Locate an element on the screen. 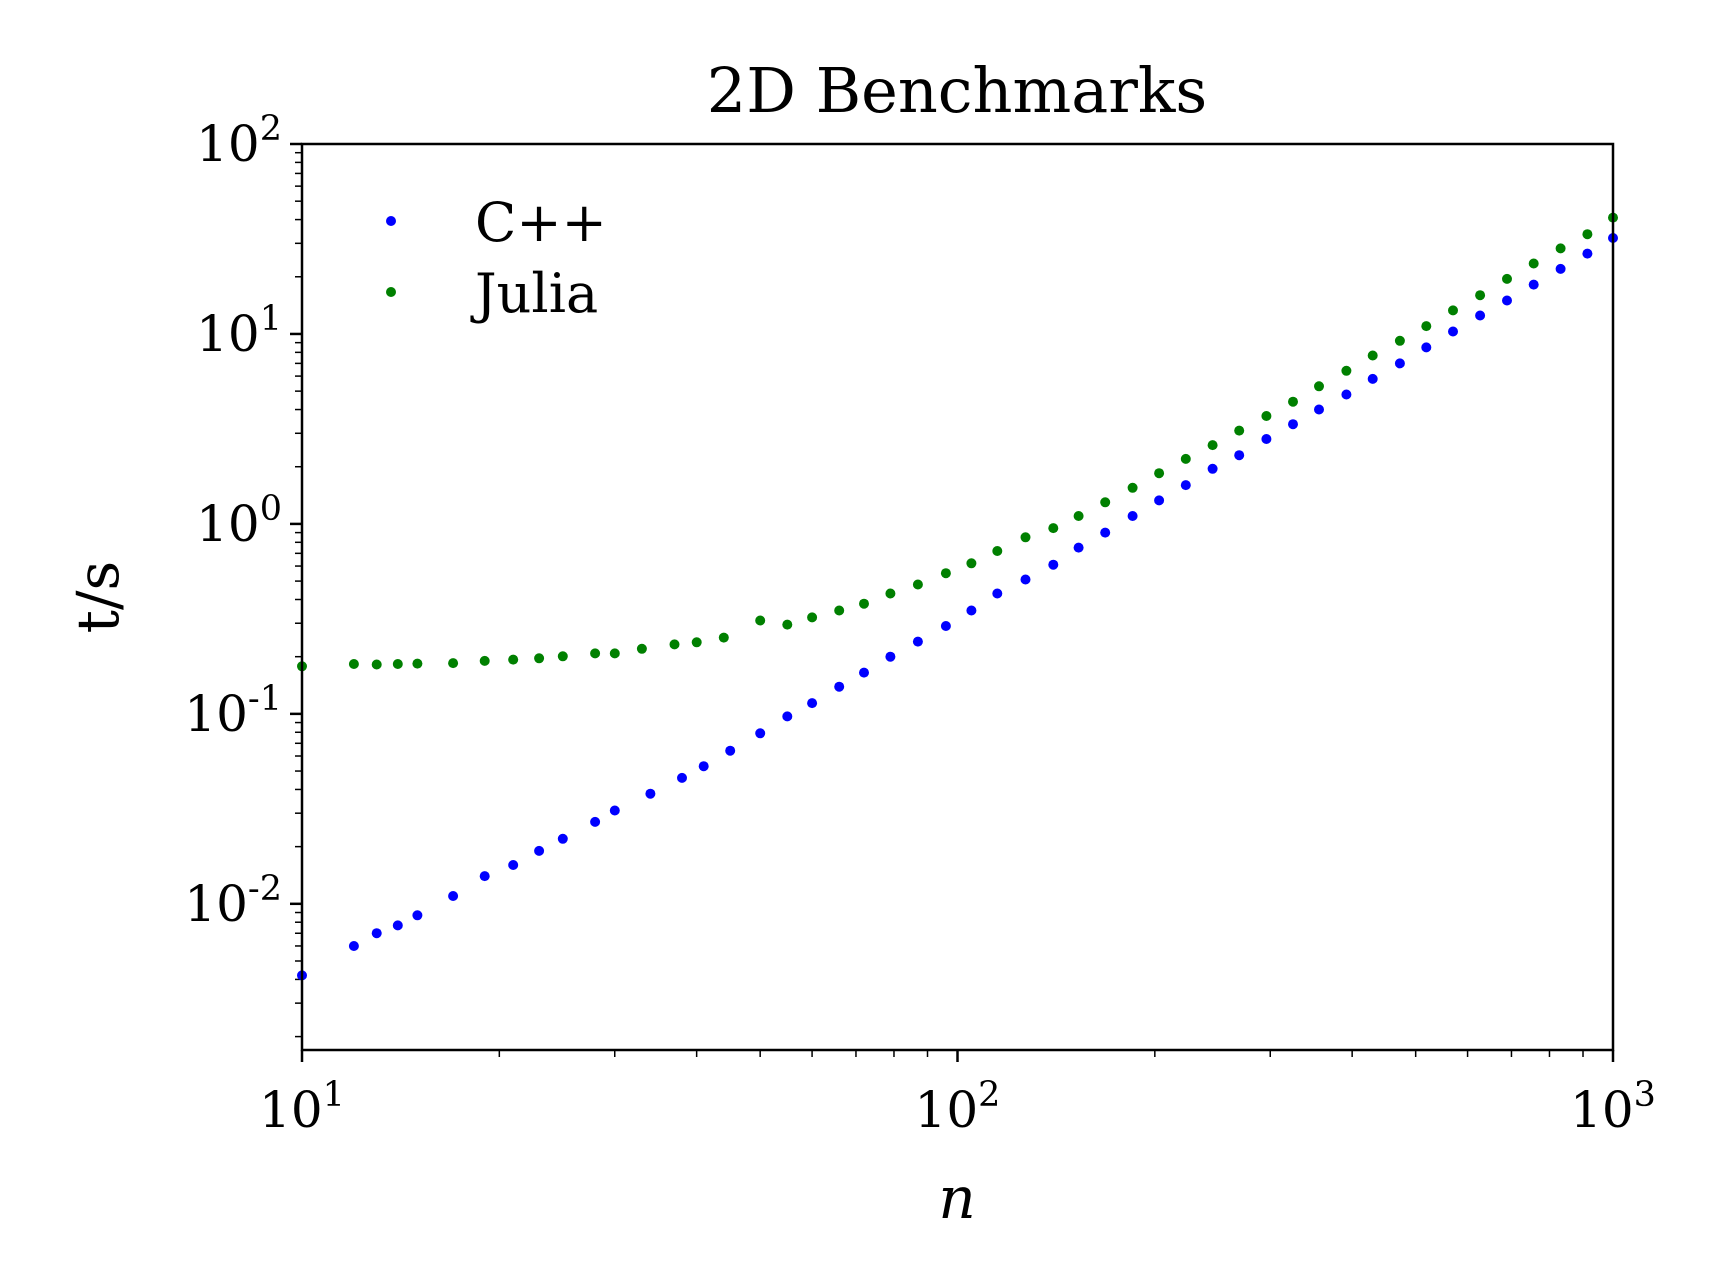  y-tick-label: 10⁰ is located at coordinates (239, 521).